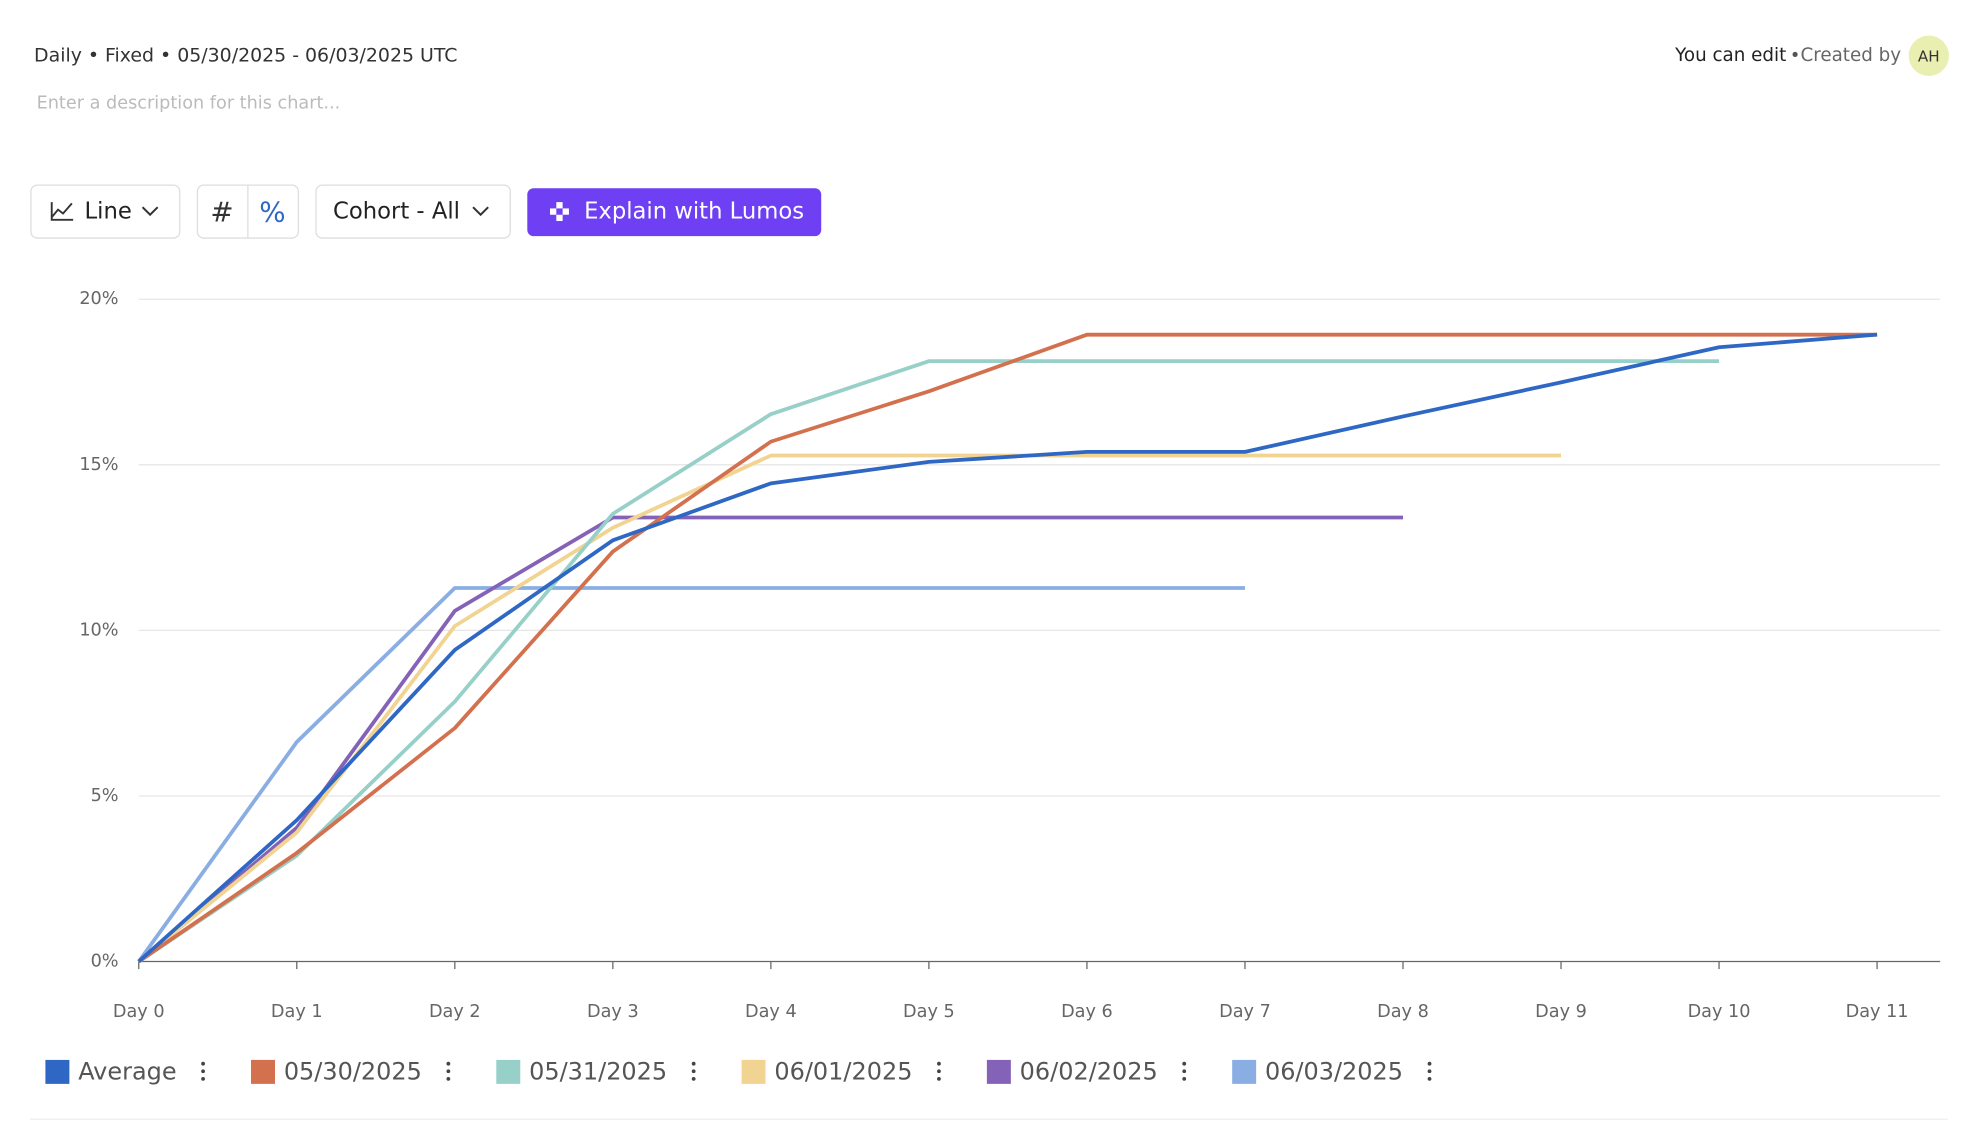  Describe the element at coordinates (1087, 1012) in the screenshot. I see `x-tick-label: Day 6` at that location.